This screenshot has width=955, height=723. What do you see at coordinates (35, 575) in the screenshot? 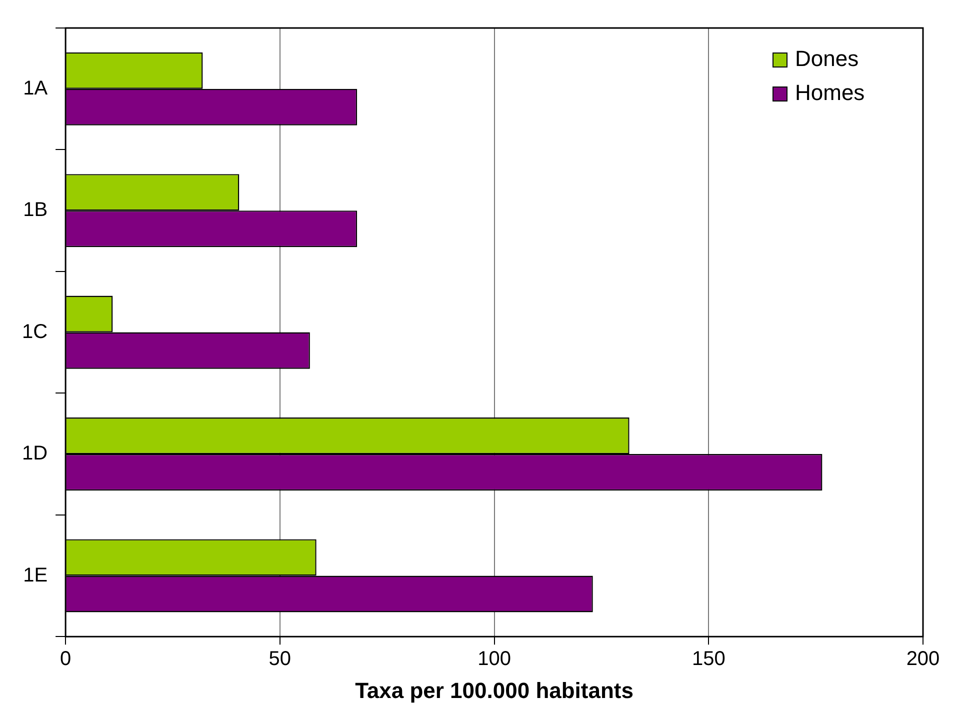
I see `y-tick-label: 1E` at bounding box center [35, 575].